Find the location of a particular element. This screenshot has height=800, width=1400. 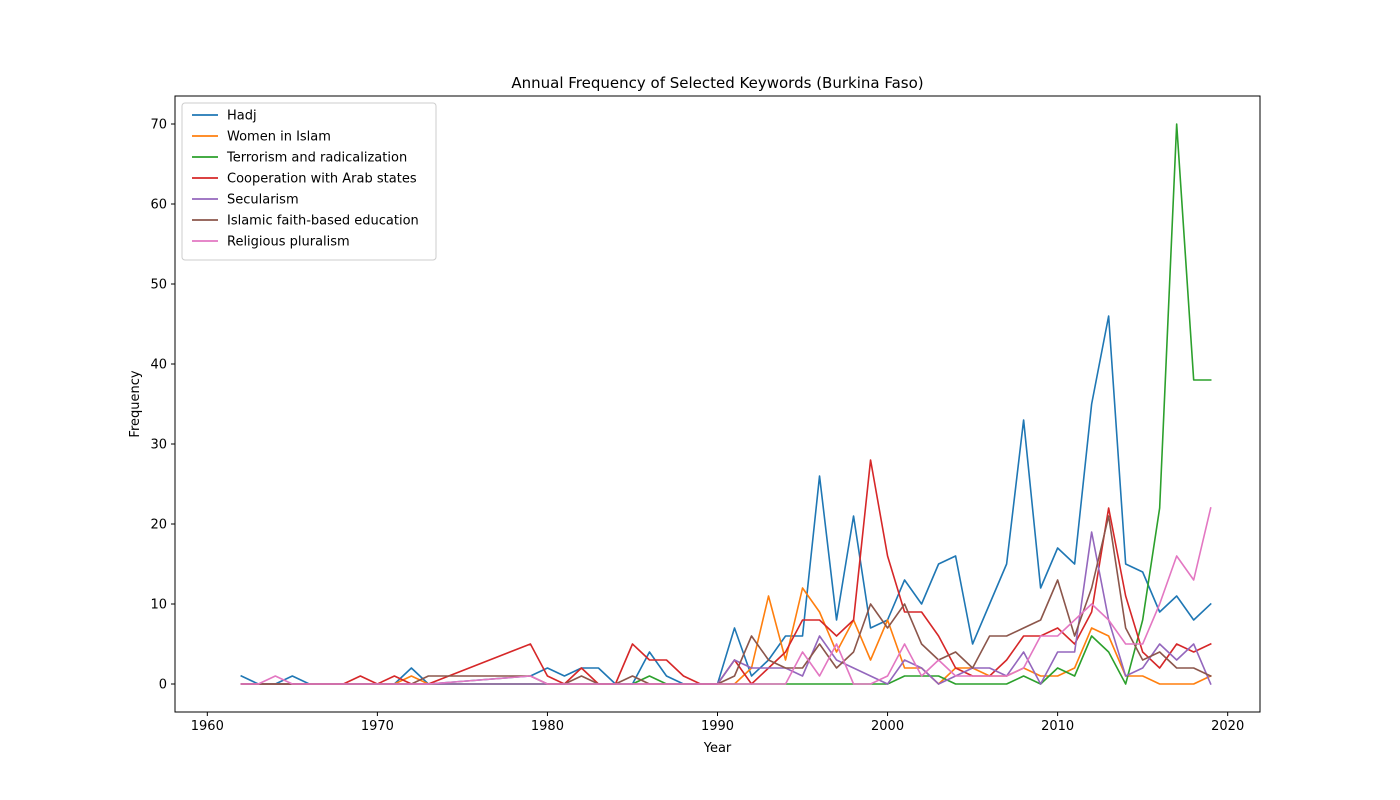

legend-box is located at coordinates (309, 181).